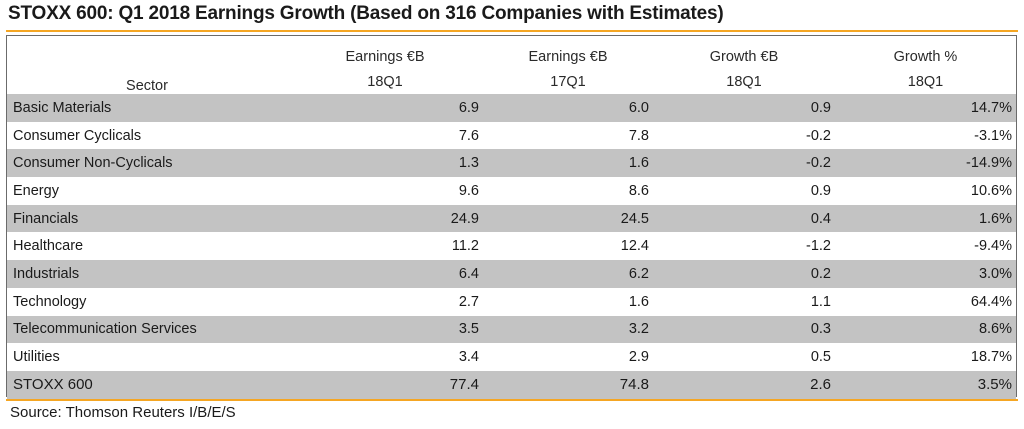 The image size is (1024, 429). Describe the element at coordinates (36, 357) in the screenshot. I see `sector-cell: Utilities` at that location.